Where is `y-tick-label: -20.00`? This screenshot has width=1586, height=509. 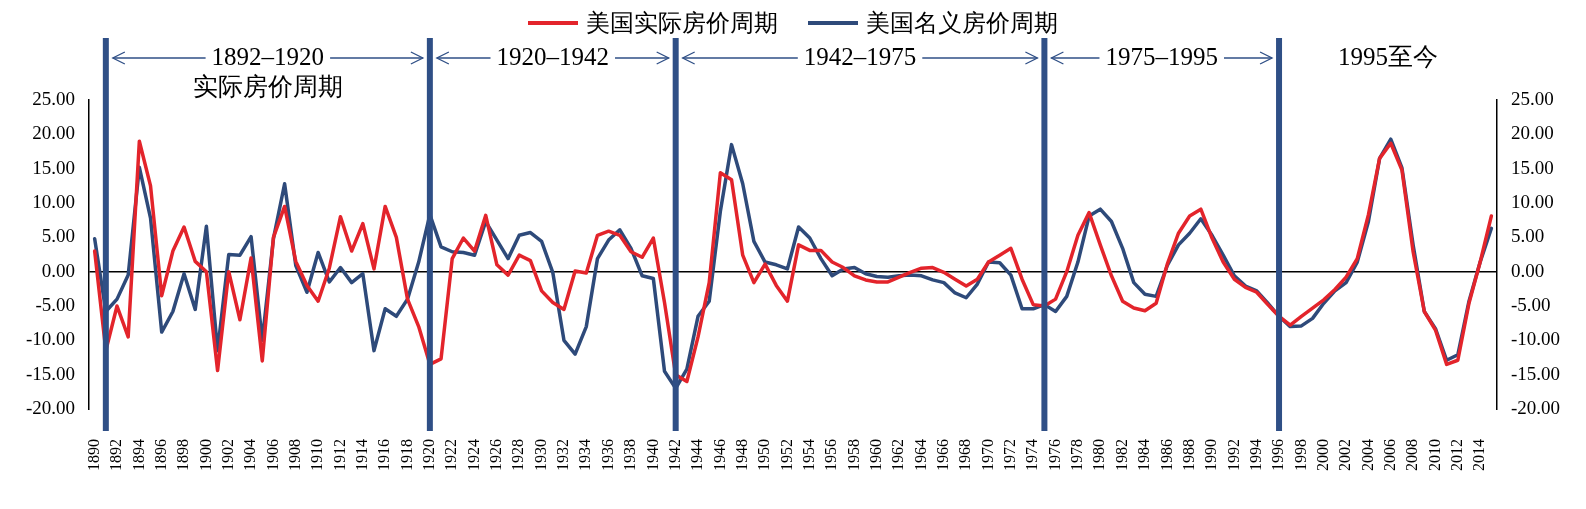
y-tick-label: -20.00 is located at coordinates (51, 407).